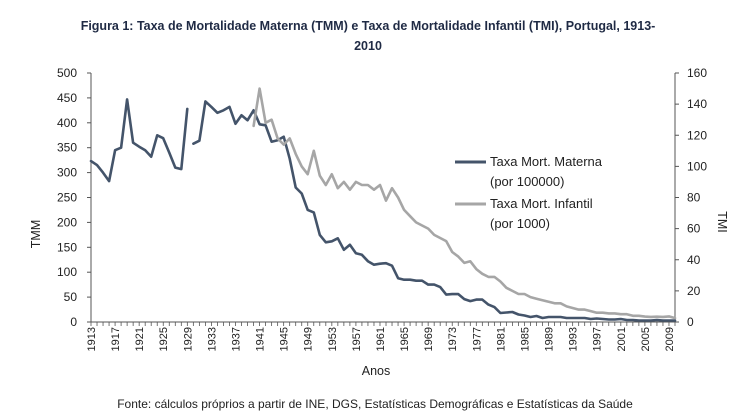  Describe the element at coordinates (381, 339) in the screenshot. I see `x-tick-label: 1961` at that location.